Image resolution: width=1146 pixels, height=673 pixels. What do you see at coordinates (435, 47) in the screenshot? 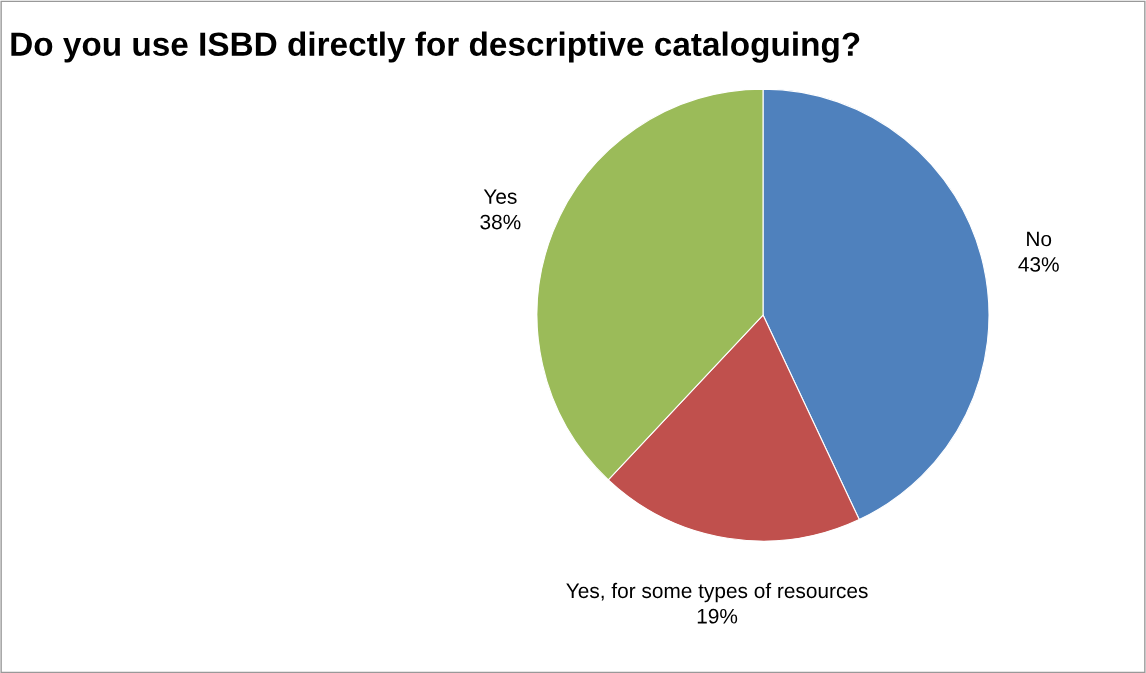
I see `chart-title: Do you use ISBD directly for descriptive cataloguing?` at bounding box center [435, 47].